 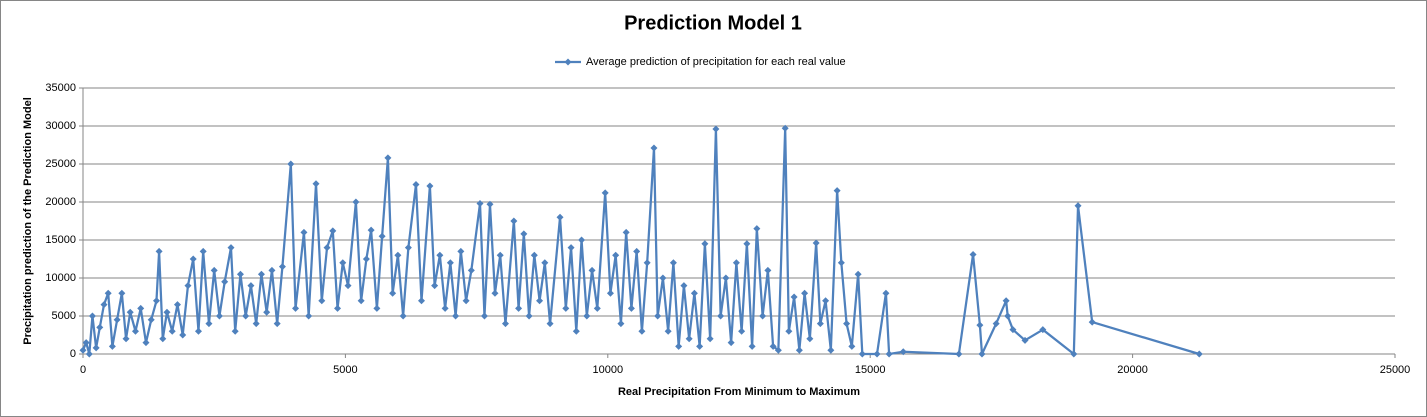 What do you see at coordinates (713, 23) in the screenshot?
I see `chart-title: Prediction Model 1` at bounding box center [713, 23].